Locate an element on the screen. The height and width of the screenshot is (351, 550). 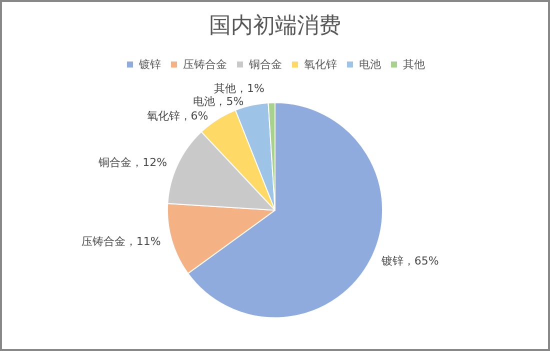
legend-label: 电池 is located at coordinates (370, 64).